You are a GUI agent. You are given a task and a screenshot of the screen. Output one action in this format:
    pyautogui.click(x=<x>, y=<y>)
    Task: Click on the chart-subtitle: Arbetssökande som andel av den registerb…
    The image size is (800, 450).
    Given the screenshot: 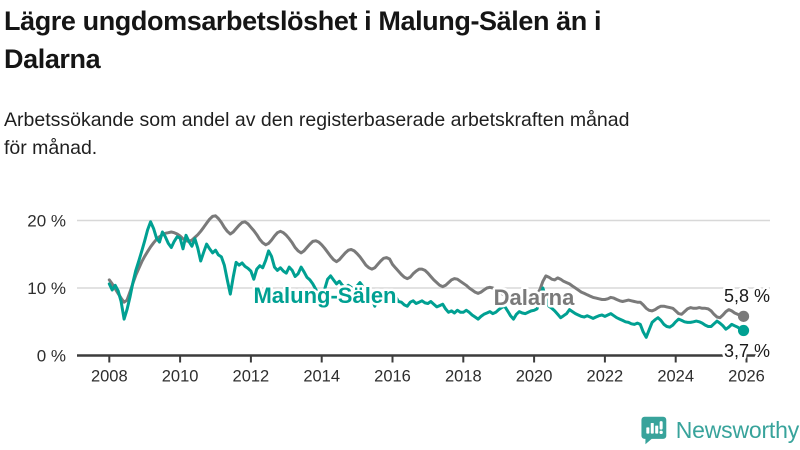 What is the action you would take?
    pyautogui.click(x=399, y=134)
    